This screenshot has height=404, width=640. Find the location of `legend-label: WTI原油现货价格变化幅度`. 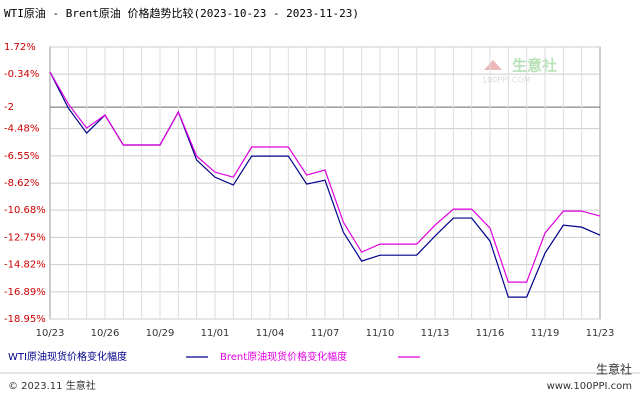

legend-label: WTI原油现货价格变化幅度 is located at coordinates (67, 356).